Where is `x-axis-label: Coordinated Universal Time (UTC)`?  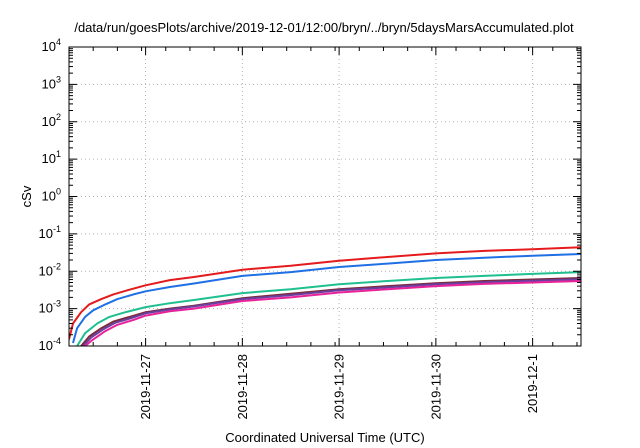
x-axis-label: Coordinated Universal Time (UTC) is located at coordinates (324, 437).